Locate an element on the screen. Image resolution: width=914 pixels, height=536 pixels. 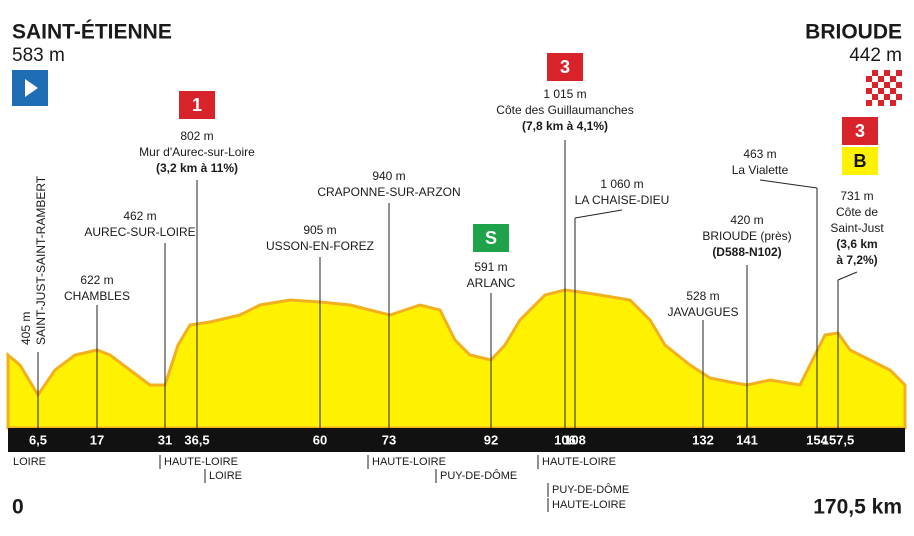
km-label: 17 is located at coordinates (97, 439).